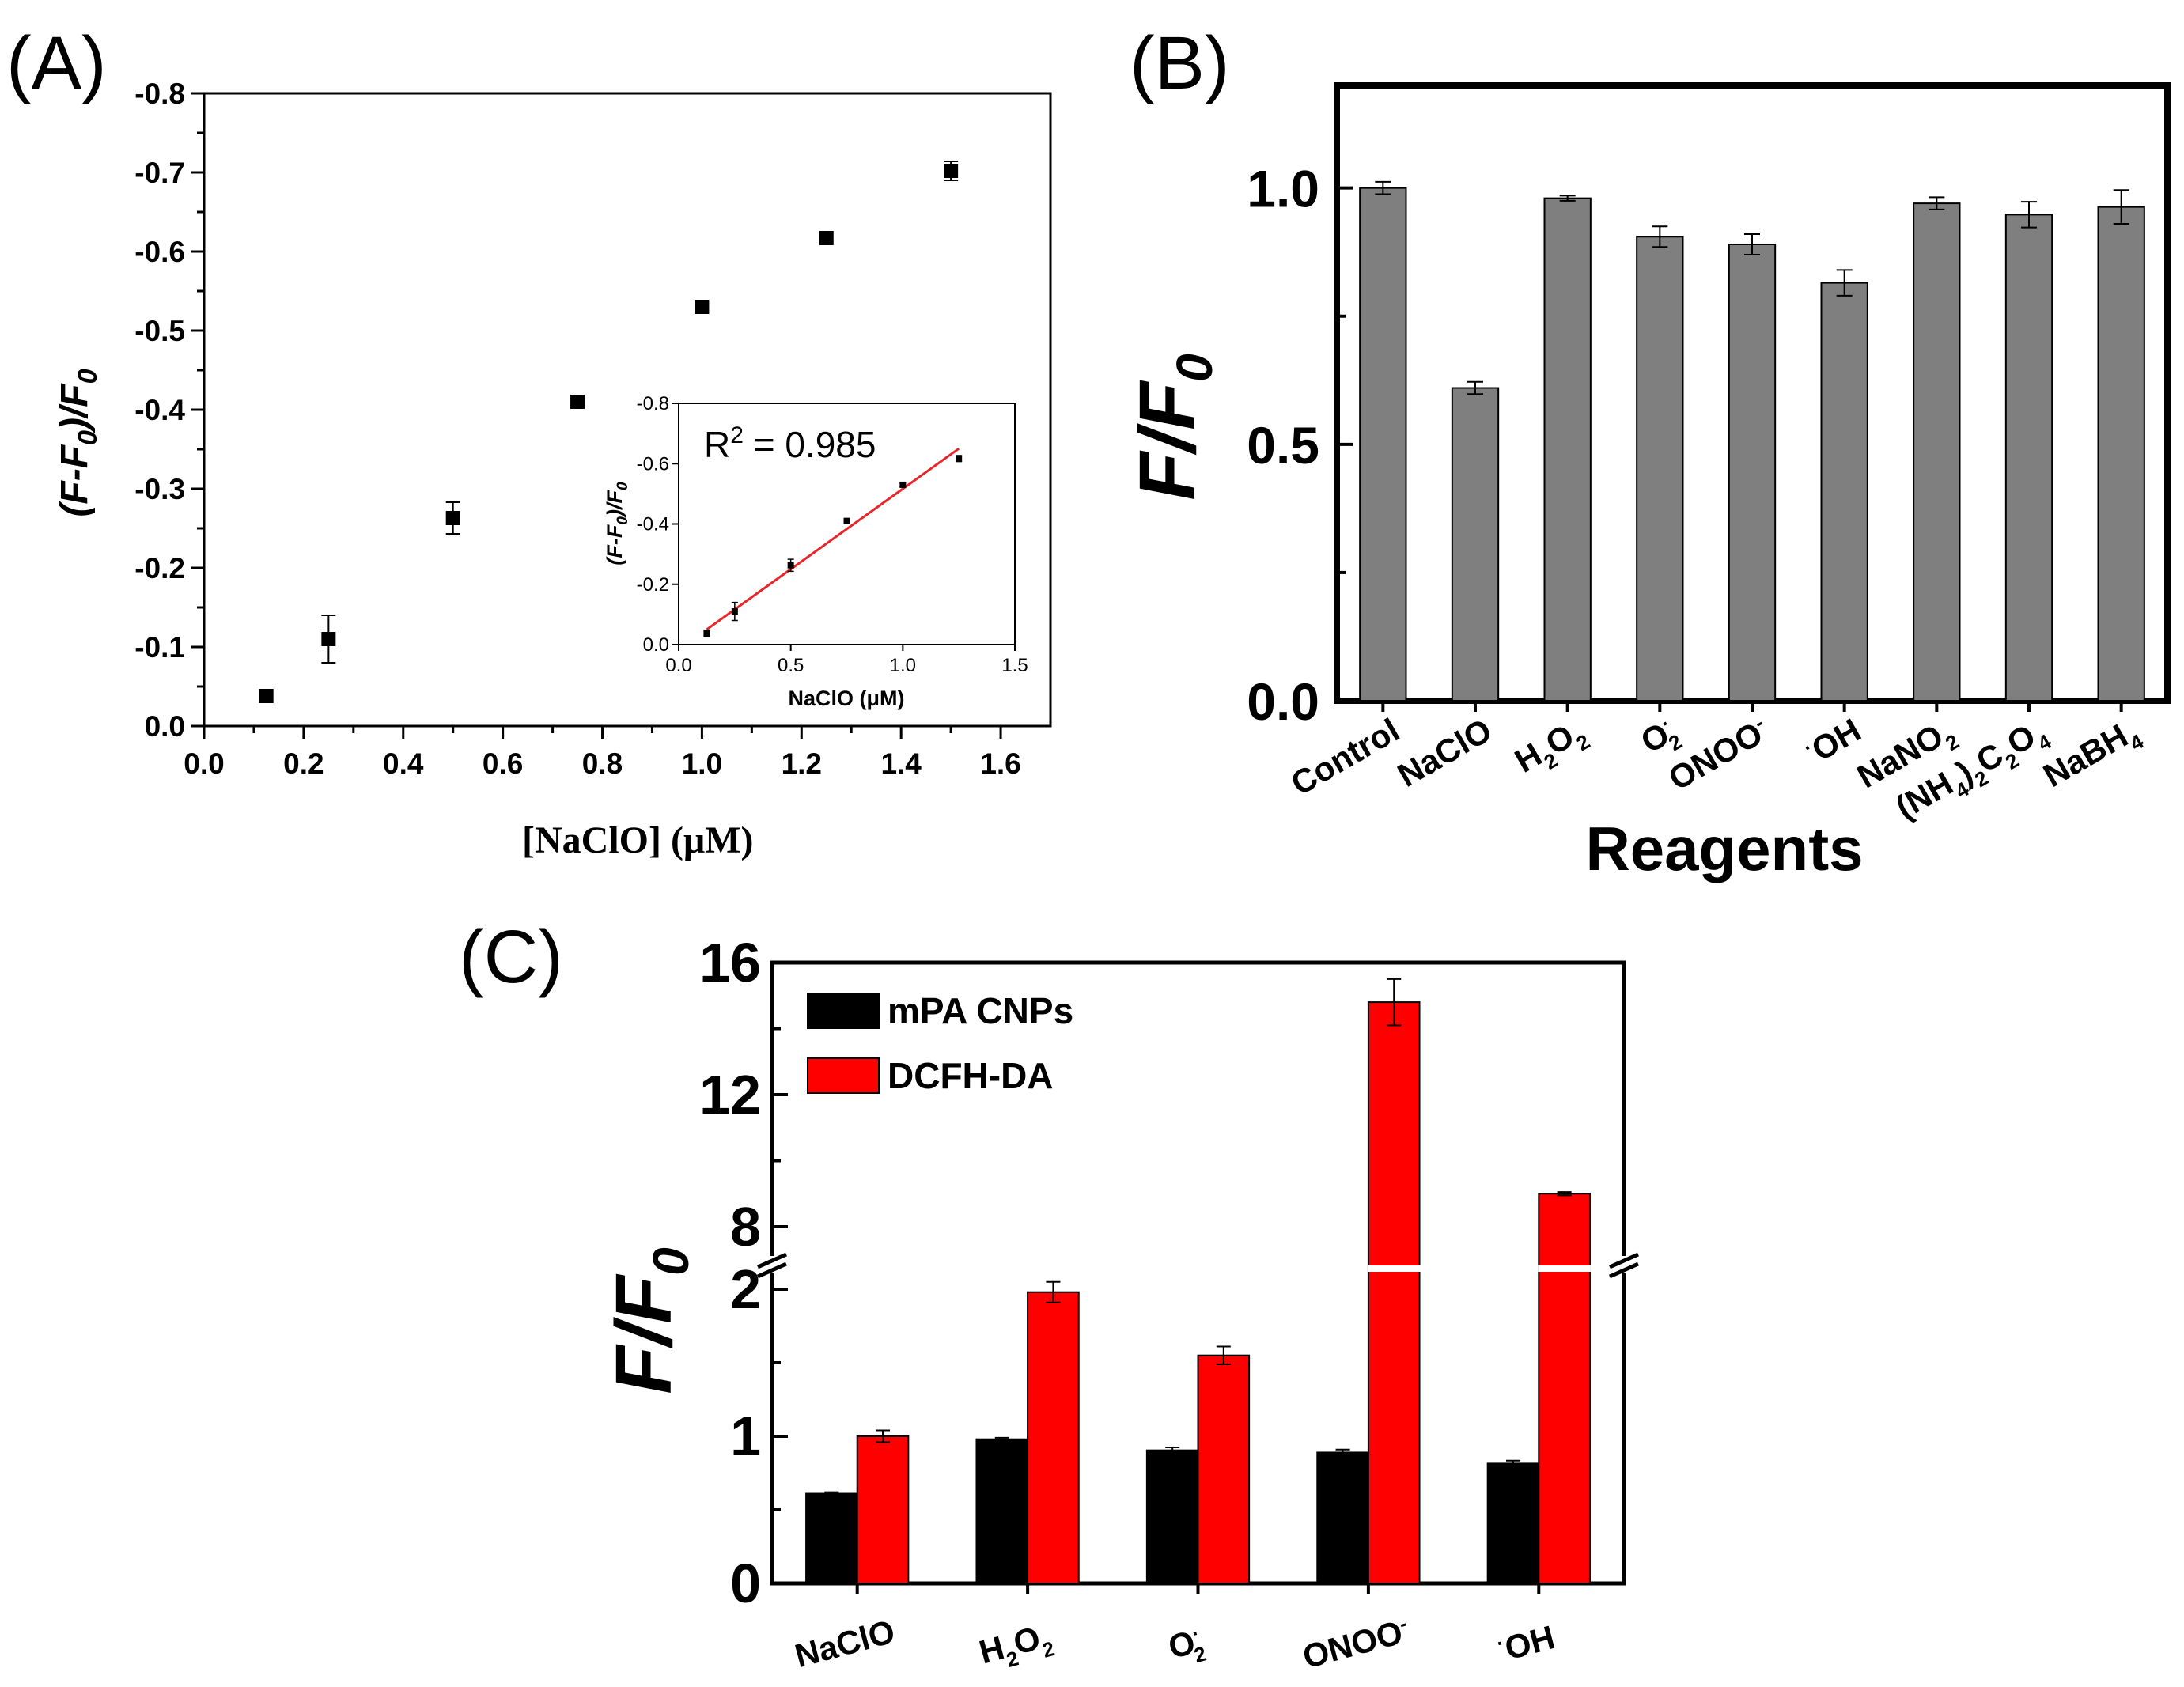  Describe the element at coordinates (1724, 848) in the screenshot. I see `panel-b-x-label: Reagents` at that location.